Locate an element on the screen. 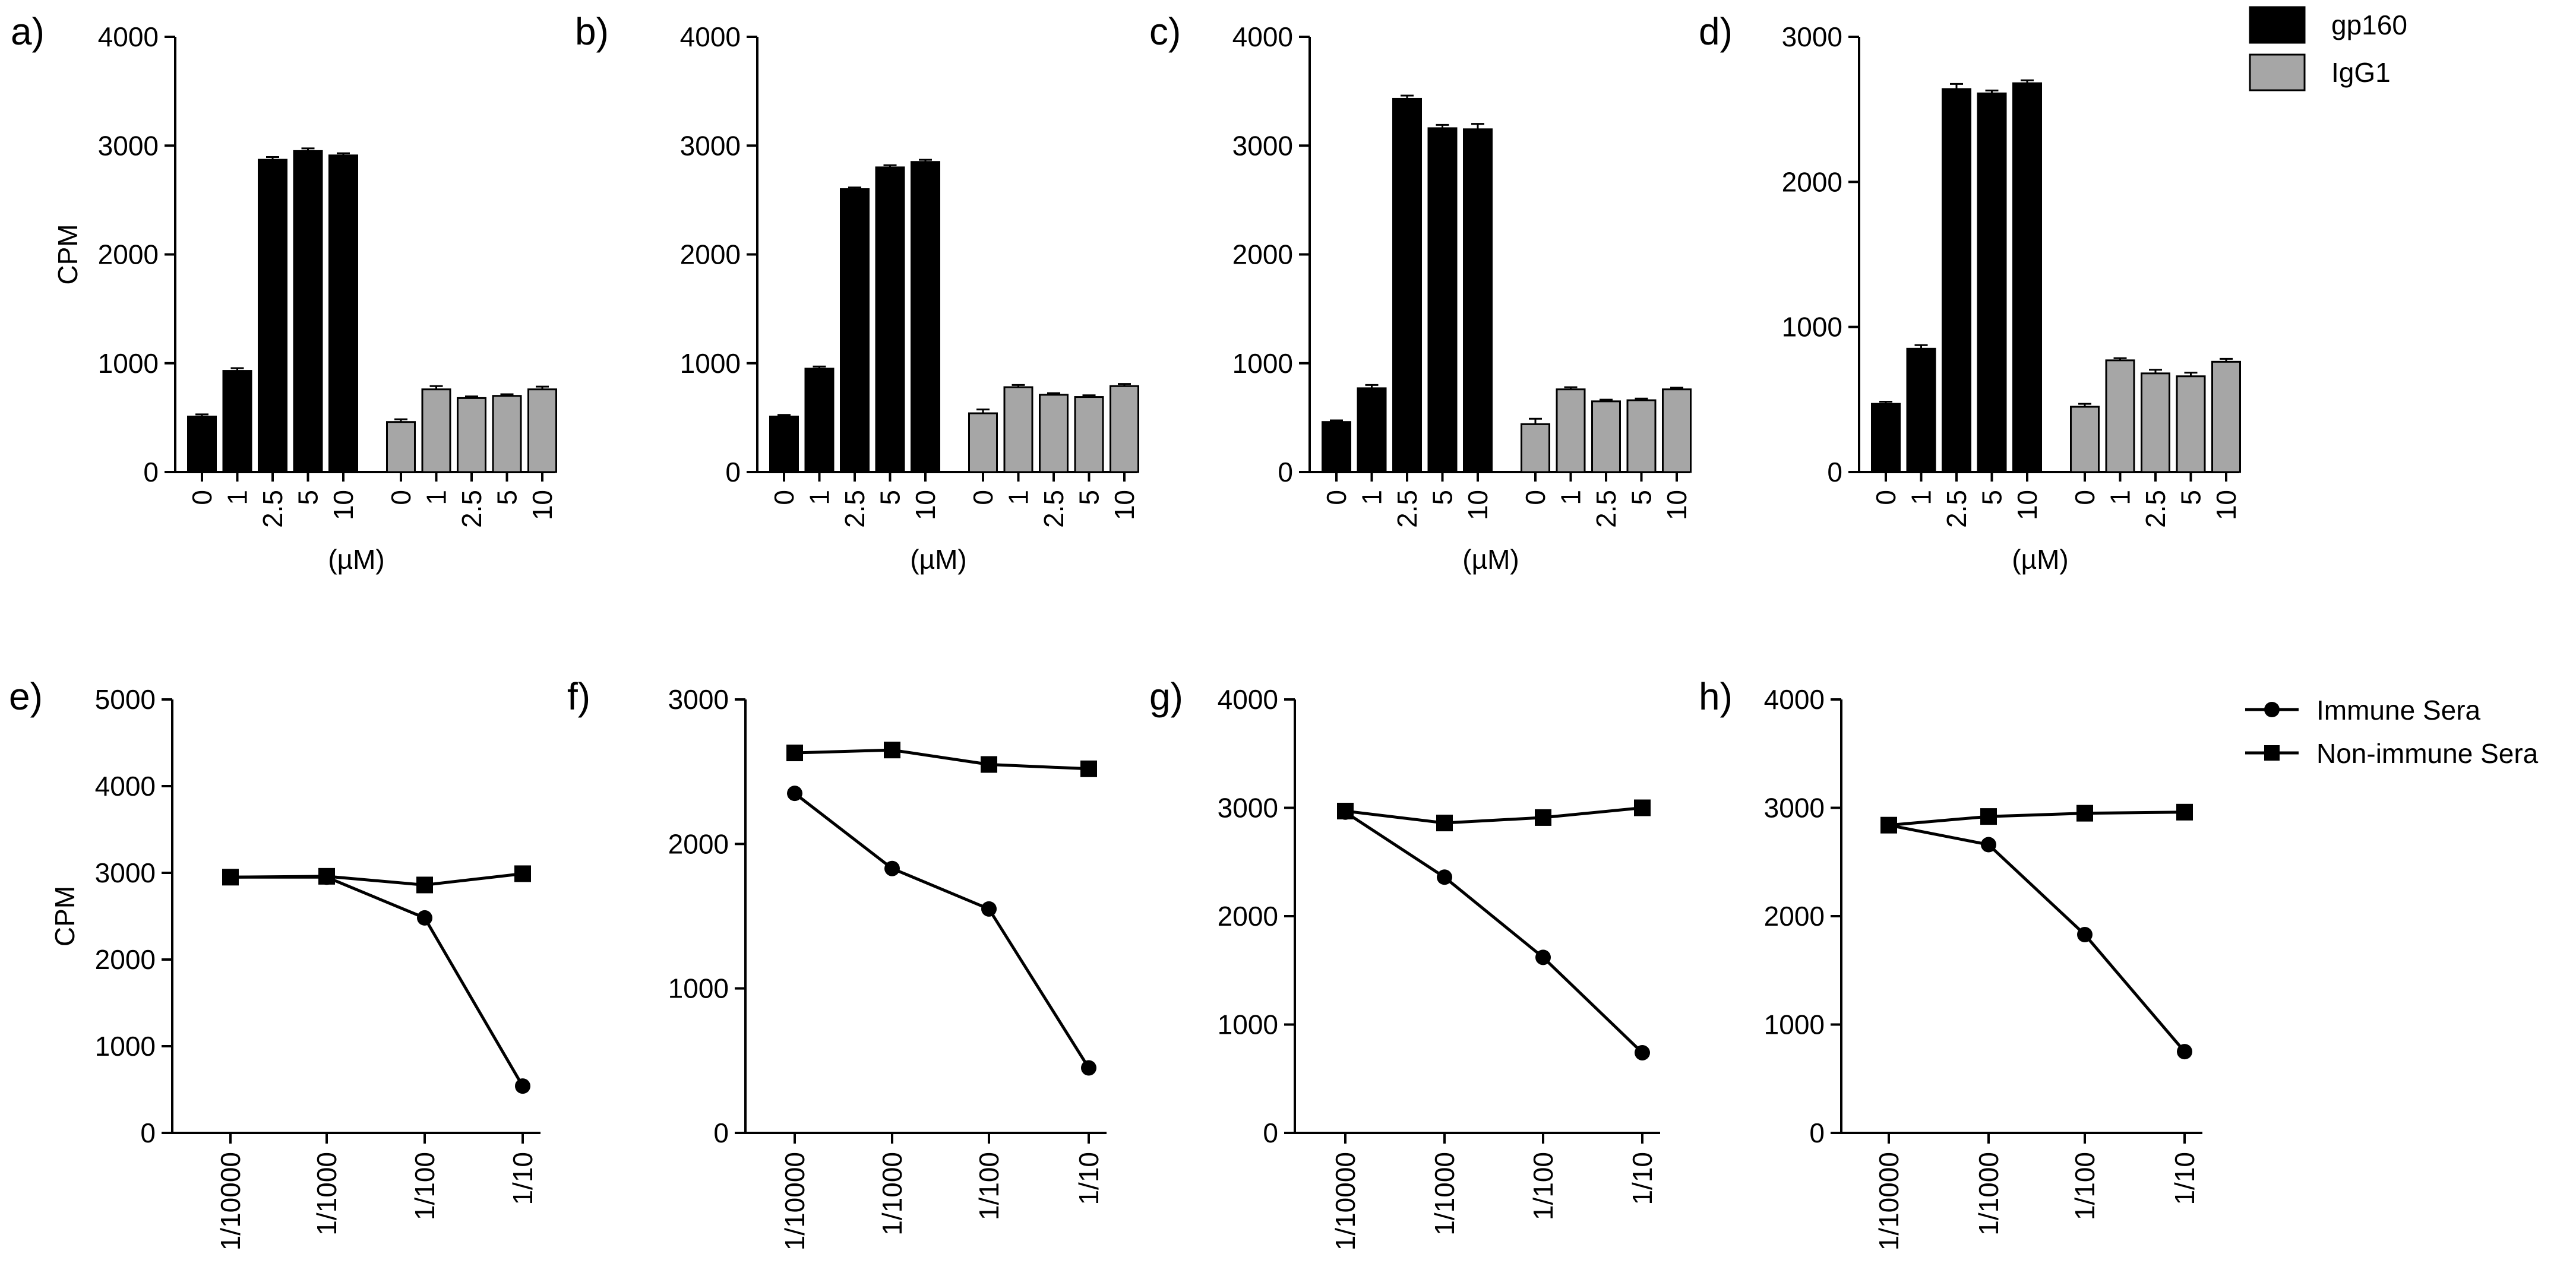 This screenshot has width=2576, height=1276. legend-label-immune: Immune Sera is located at coordinates (2398, 710).